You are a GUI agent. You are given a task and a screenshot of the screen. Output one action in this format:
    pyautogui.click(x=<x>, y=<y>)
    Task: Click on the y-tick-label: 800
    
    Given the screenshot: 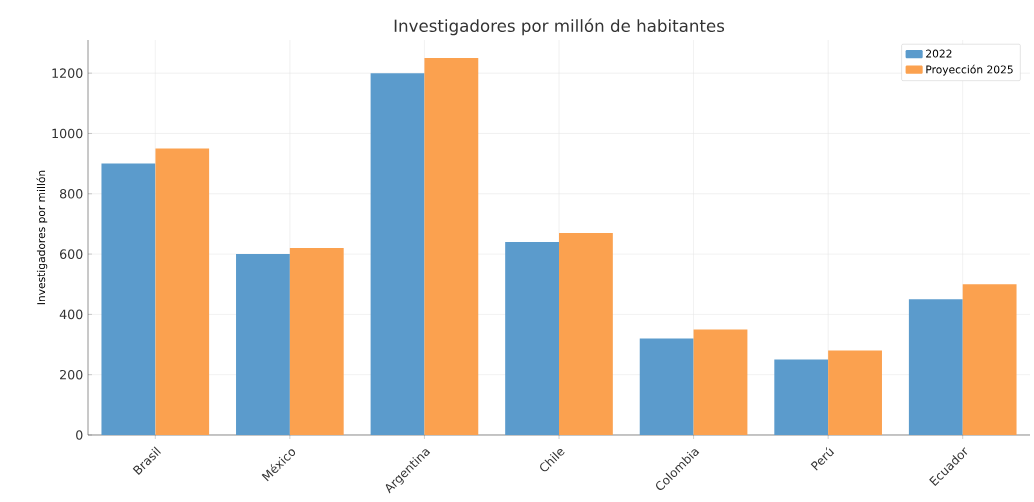 What is the action you would take?
    pyautogui.click(x=71, y=194)
    